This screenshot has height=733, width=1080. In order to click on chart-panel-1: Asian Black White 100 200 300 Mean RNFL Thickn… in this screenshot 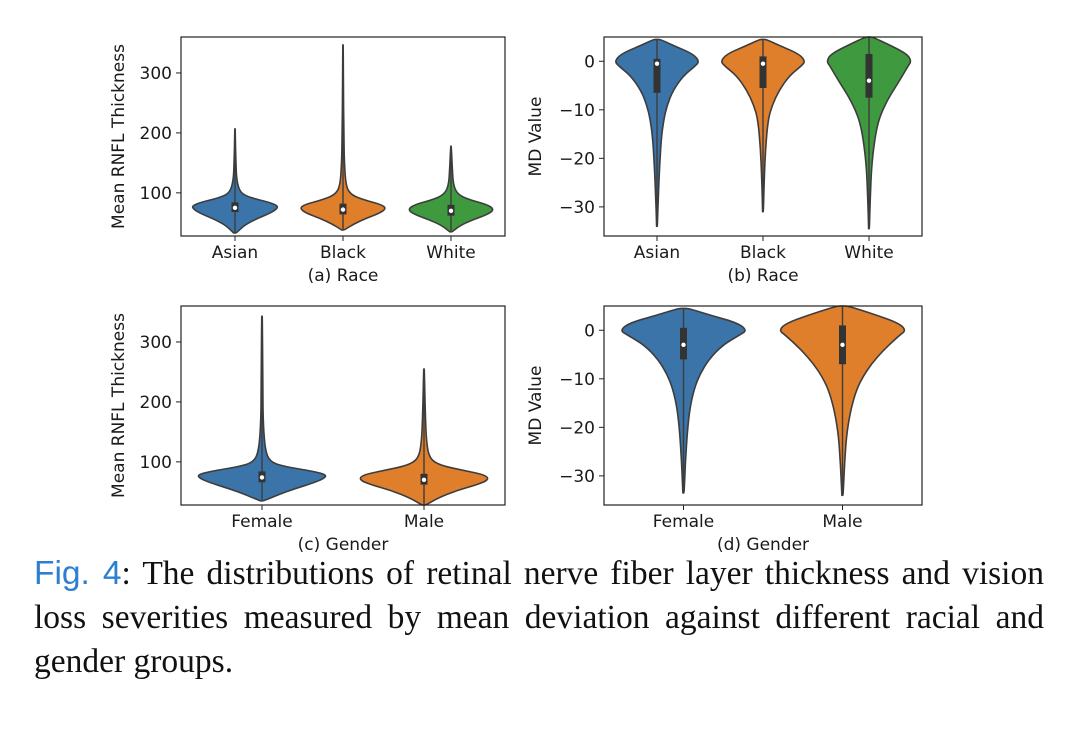, I will do `click(307, 161)`.